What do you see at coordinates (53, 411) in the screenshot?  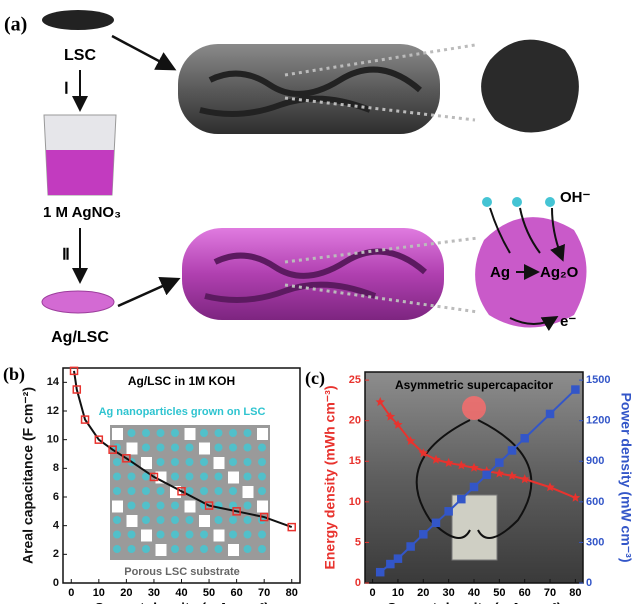 I see `y-tick-label: 12` at bounding box center [53, 411].